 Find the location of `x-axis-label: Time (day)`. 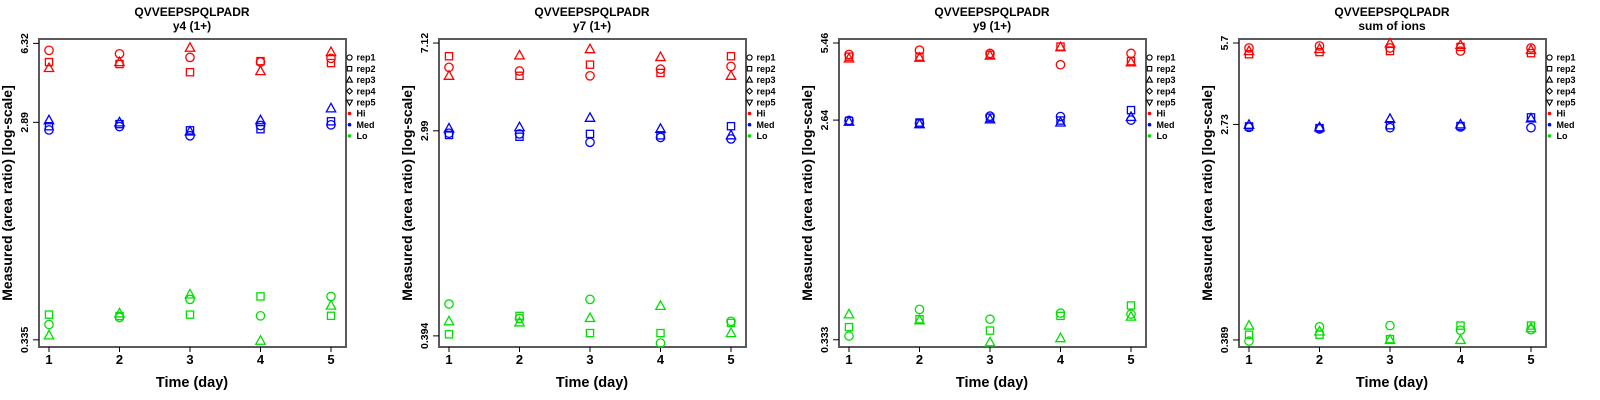

x-axis-label: Time (day) is located at coordinates (1392, 383).